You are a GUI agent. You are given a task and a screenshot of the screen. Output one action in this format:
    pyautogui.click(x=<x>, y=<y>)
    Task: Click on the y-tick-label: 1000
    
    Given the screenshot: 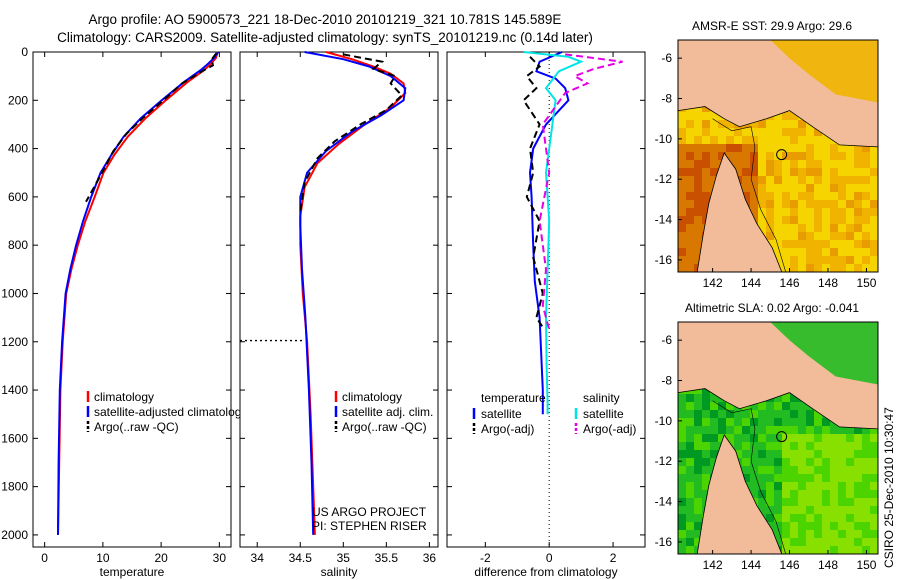 What is the action you would take?
    pyautogui.click(x=14, y=293)
    